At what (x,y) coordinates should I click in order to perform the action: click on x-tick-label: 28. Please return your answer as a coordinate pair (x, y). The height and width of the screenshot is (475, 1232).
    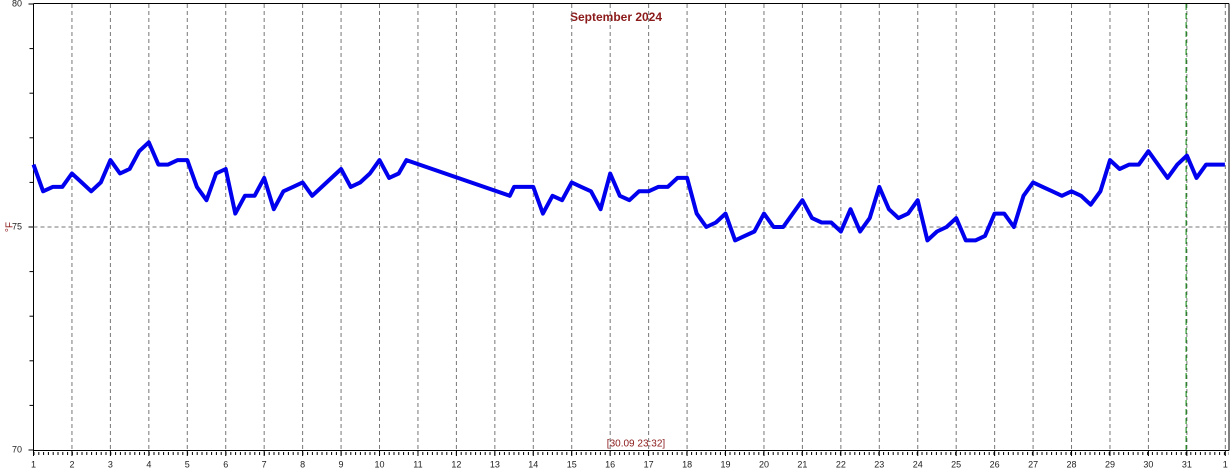
    Looking at the image, I should click on (1072, 464).